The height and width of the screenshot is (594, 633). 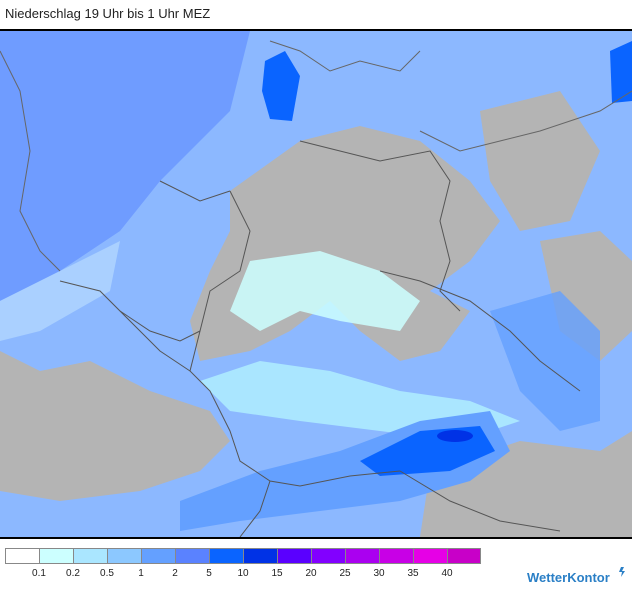 I want to click on legend-label: 10, so click(x=243, y=573).